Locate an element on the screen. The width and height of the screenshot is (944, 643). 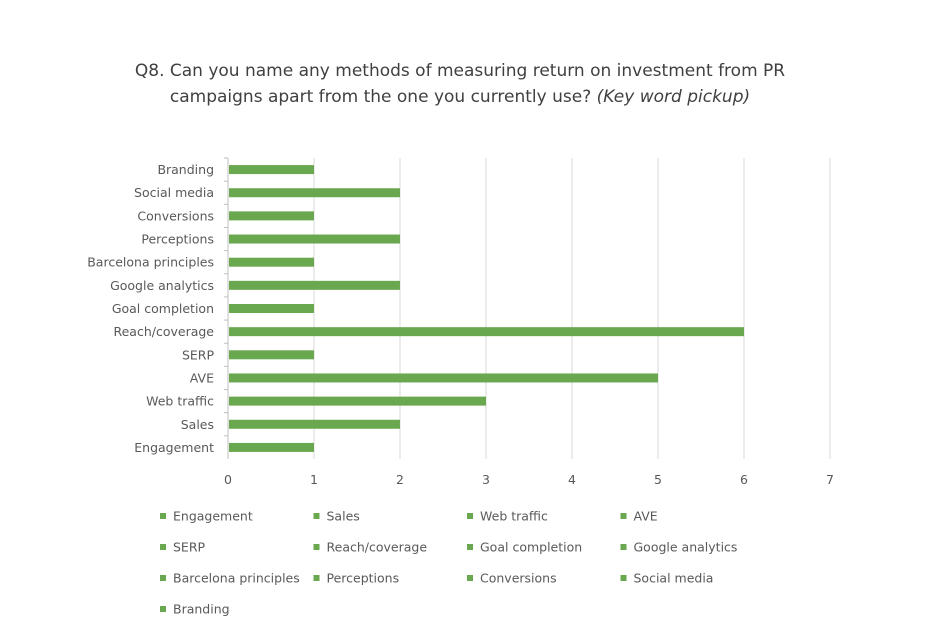
y-tick-label: Web traffic is located at coordinates (180, 401).